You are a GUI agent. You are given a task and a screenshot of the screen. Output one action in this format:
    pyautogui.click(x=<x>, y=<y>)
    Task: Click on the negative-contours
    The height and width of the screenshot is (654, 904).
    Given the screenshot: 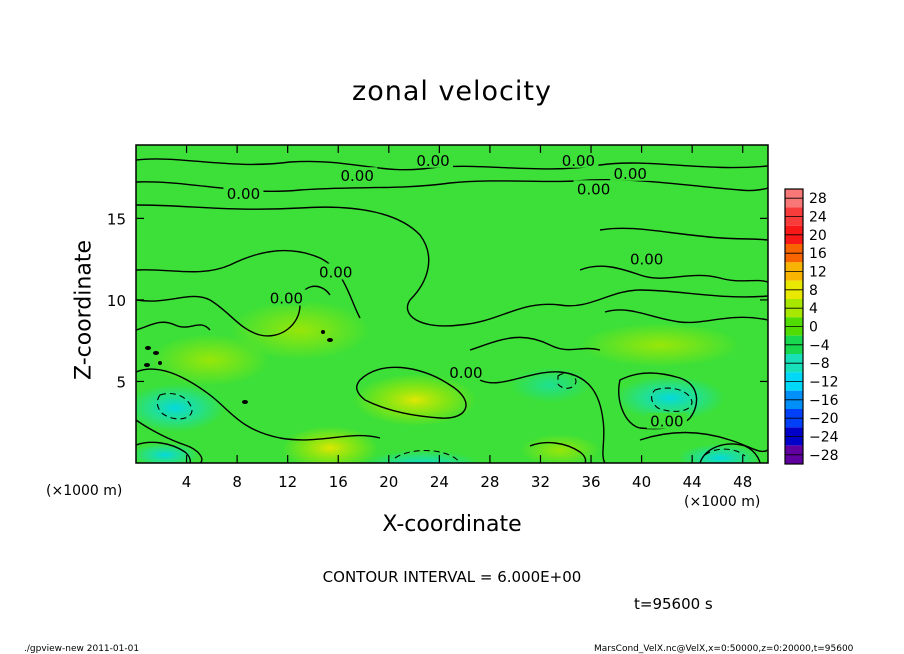 What is the action you would take?
    pyautogui.click(x=451, y=417)
    